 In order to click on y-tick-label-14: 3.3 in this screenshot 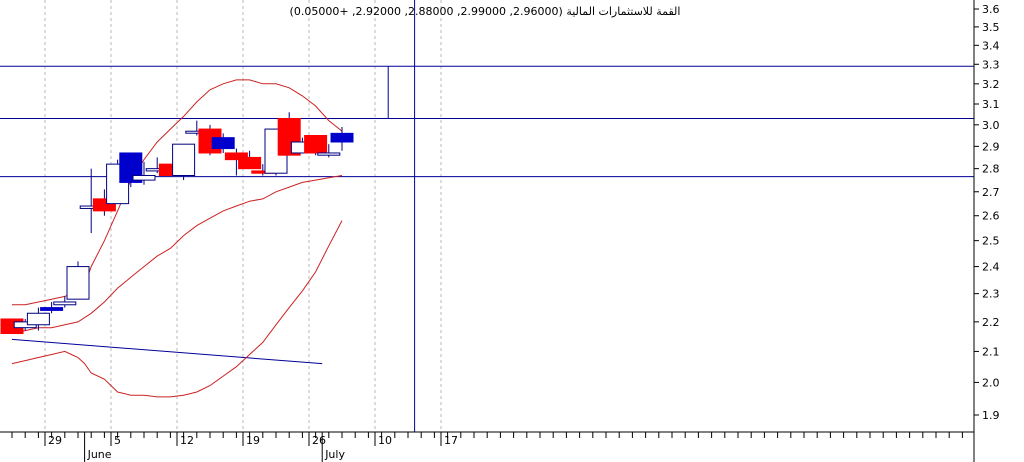, I will do `click(991, 64)`.